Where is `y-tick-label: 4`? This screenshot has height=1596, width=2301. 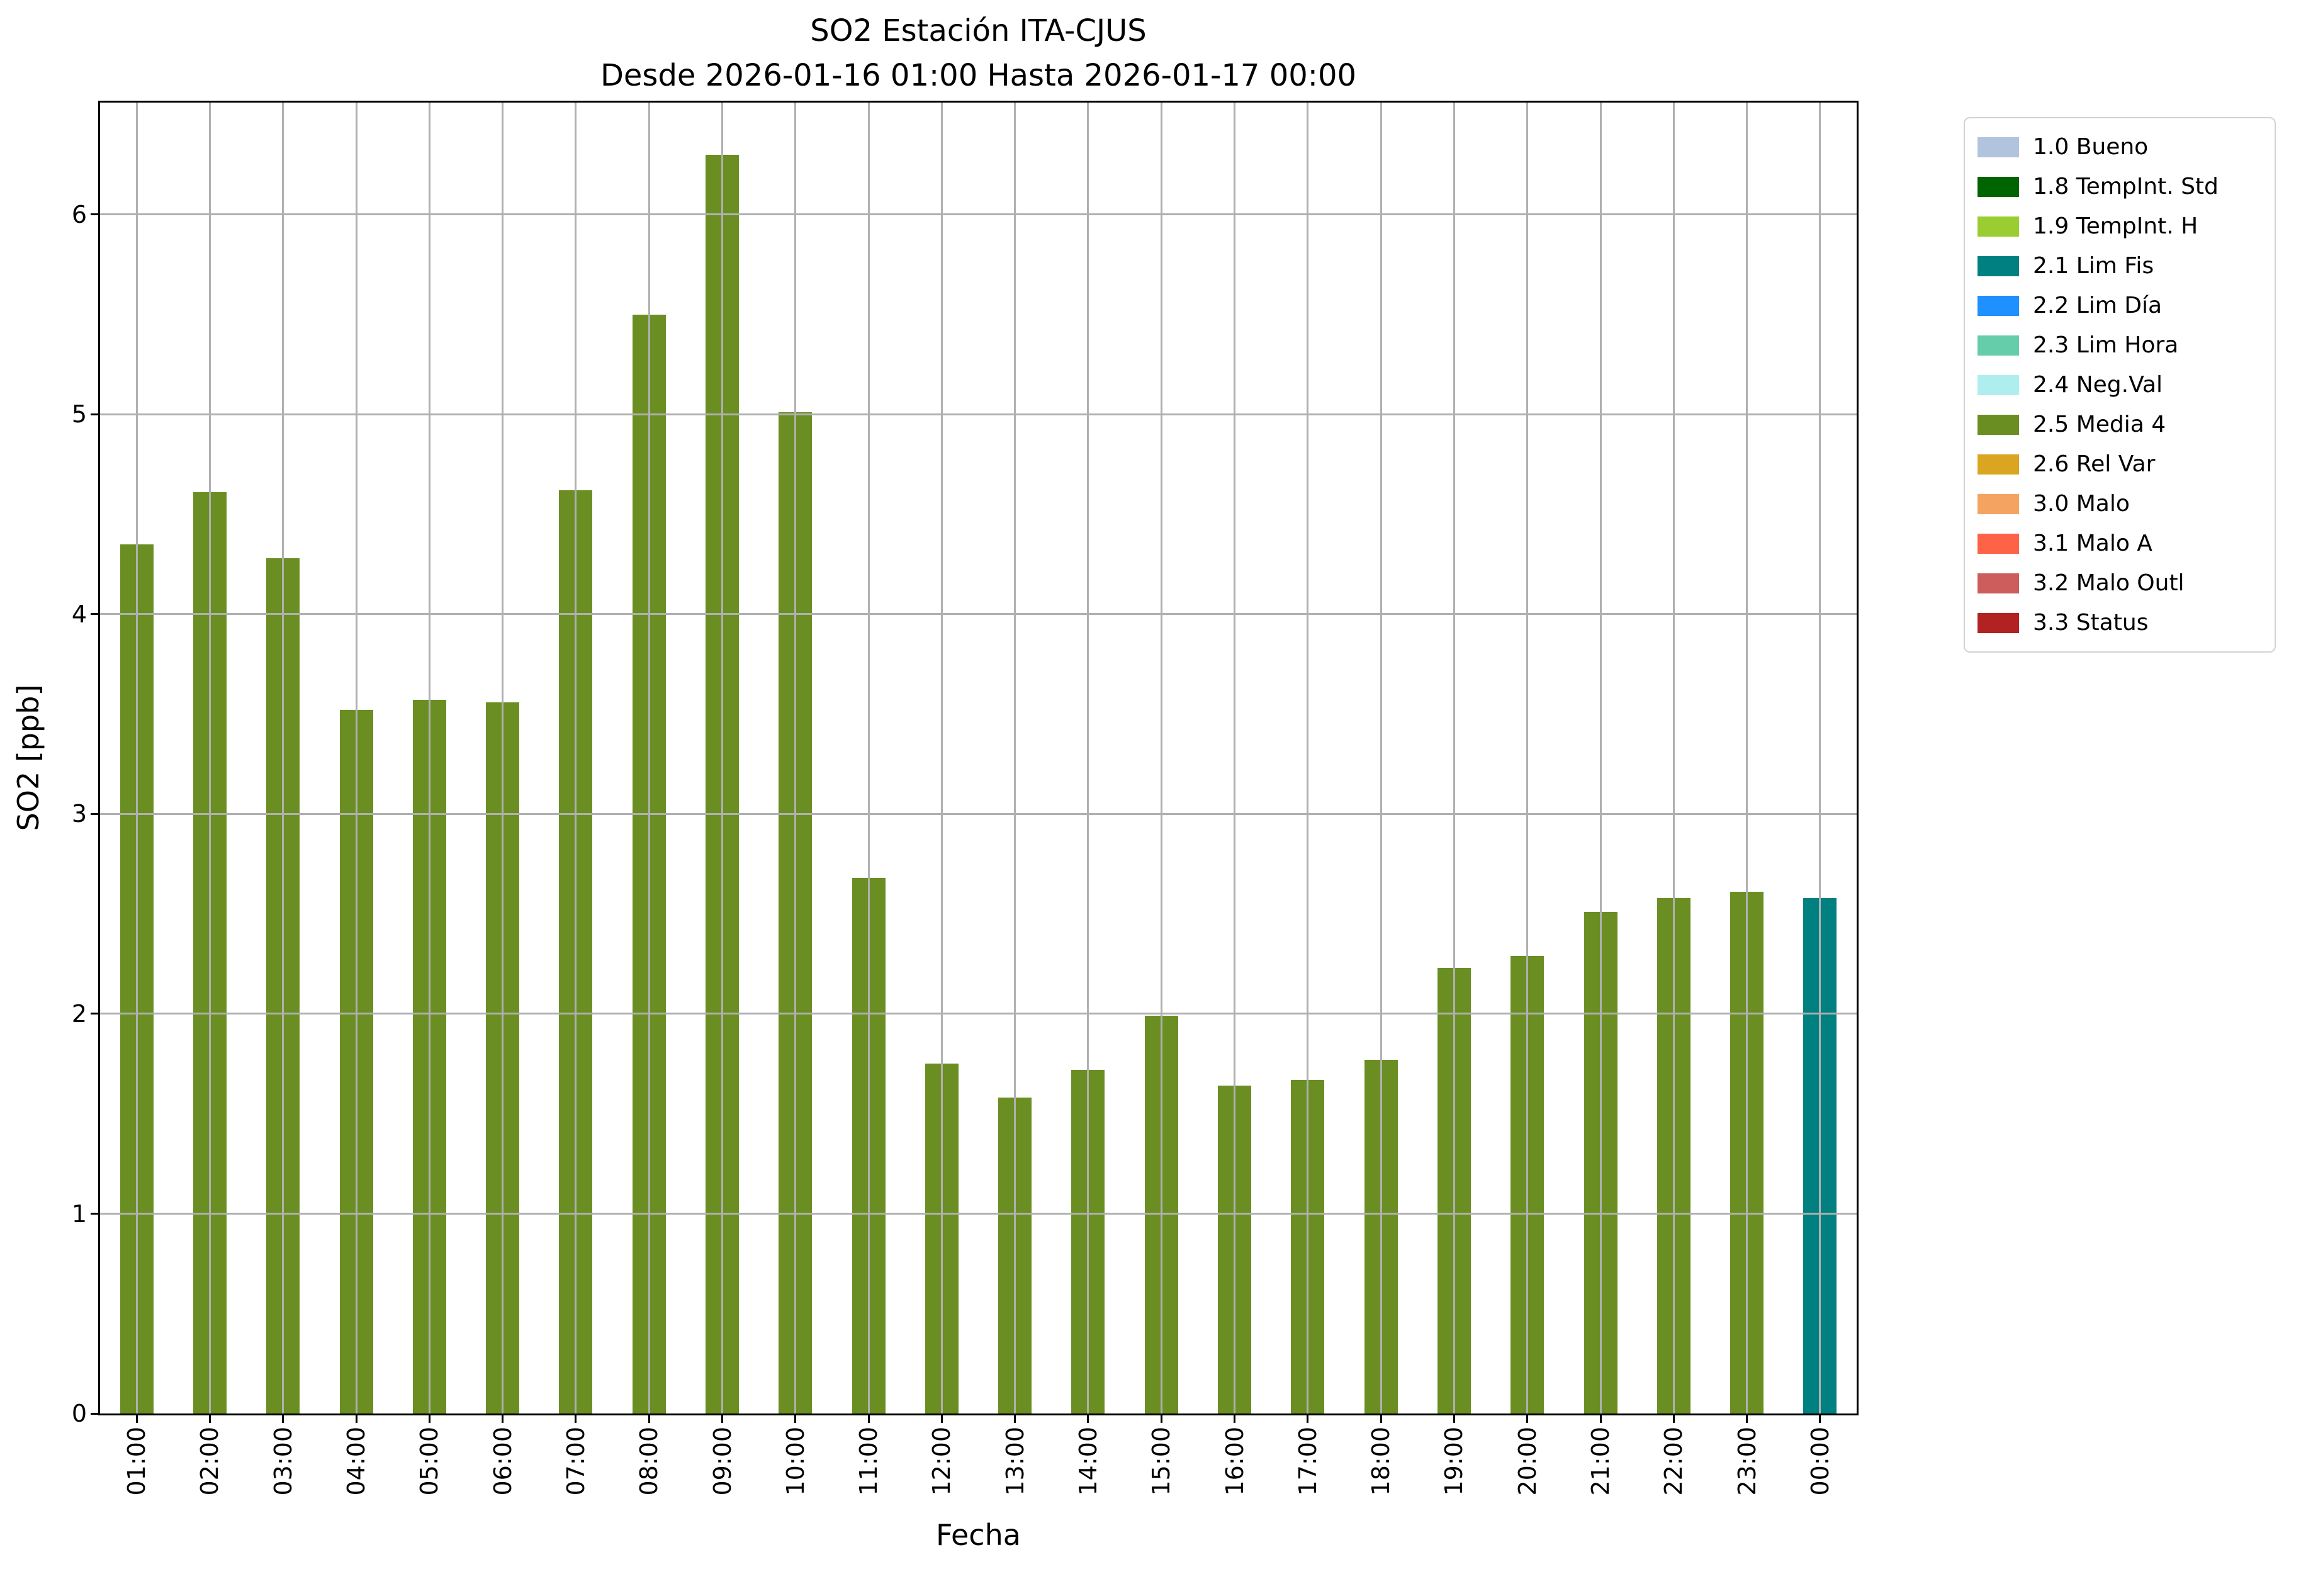 y-tick-label: 4 is located at coordinates (79, 614).